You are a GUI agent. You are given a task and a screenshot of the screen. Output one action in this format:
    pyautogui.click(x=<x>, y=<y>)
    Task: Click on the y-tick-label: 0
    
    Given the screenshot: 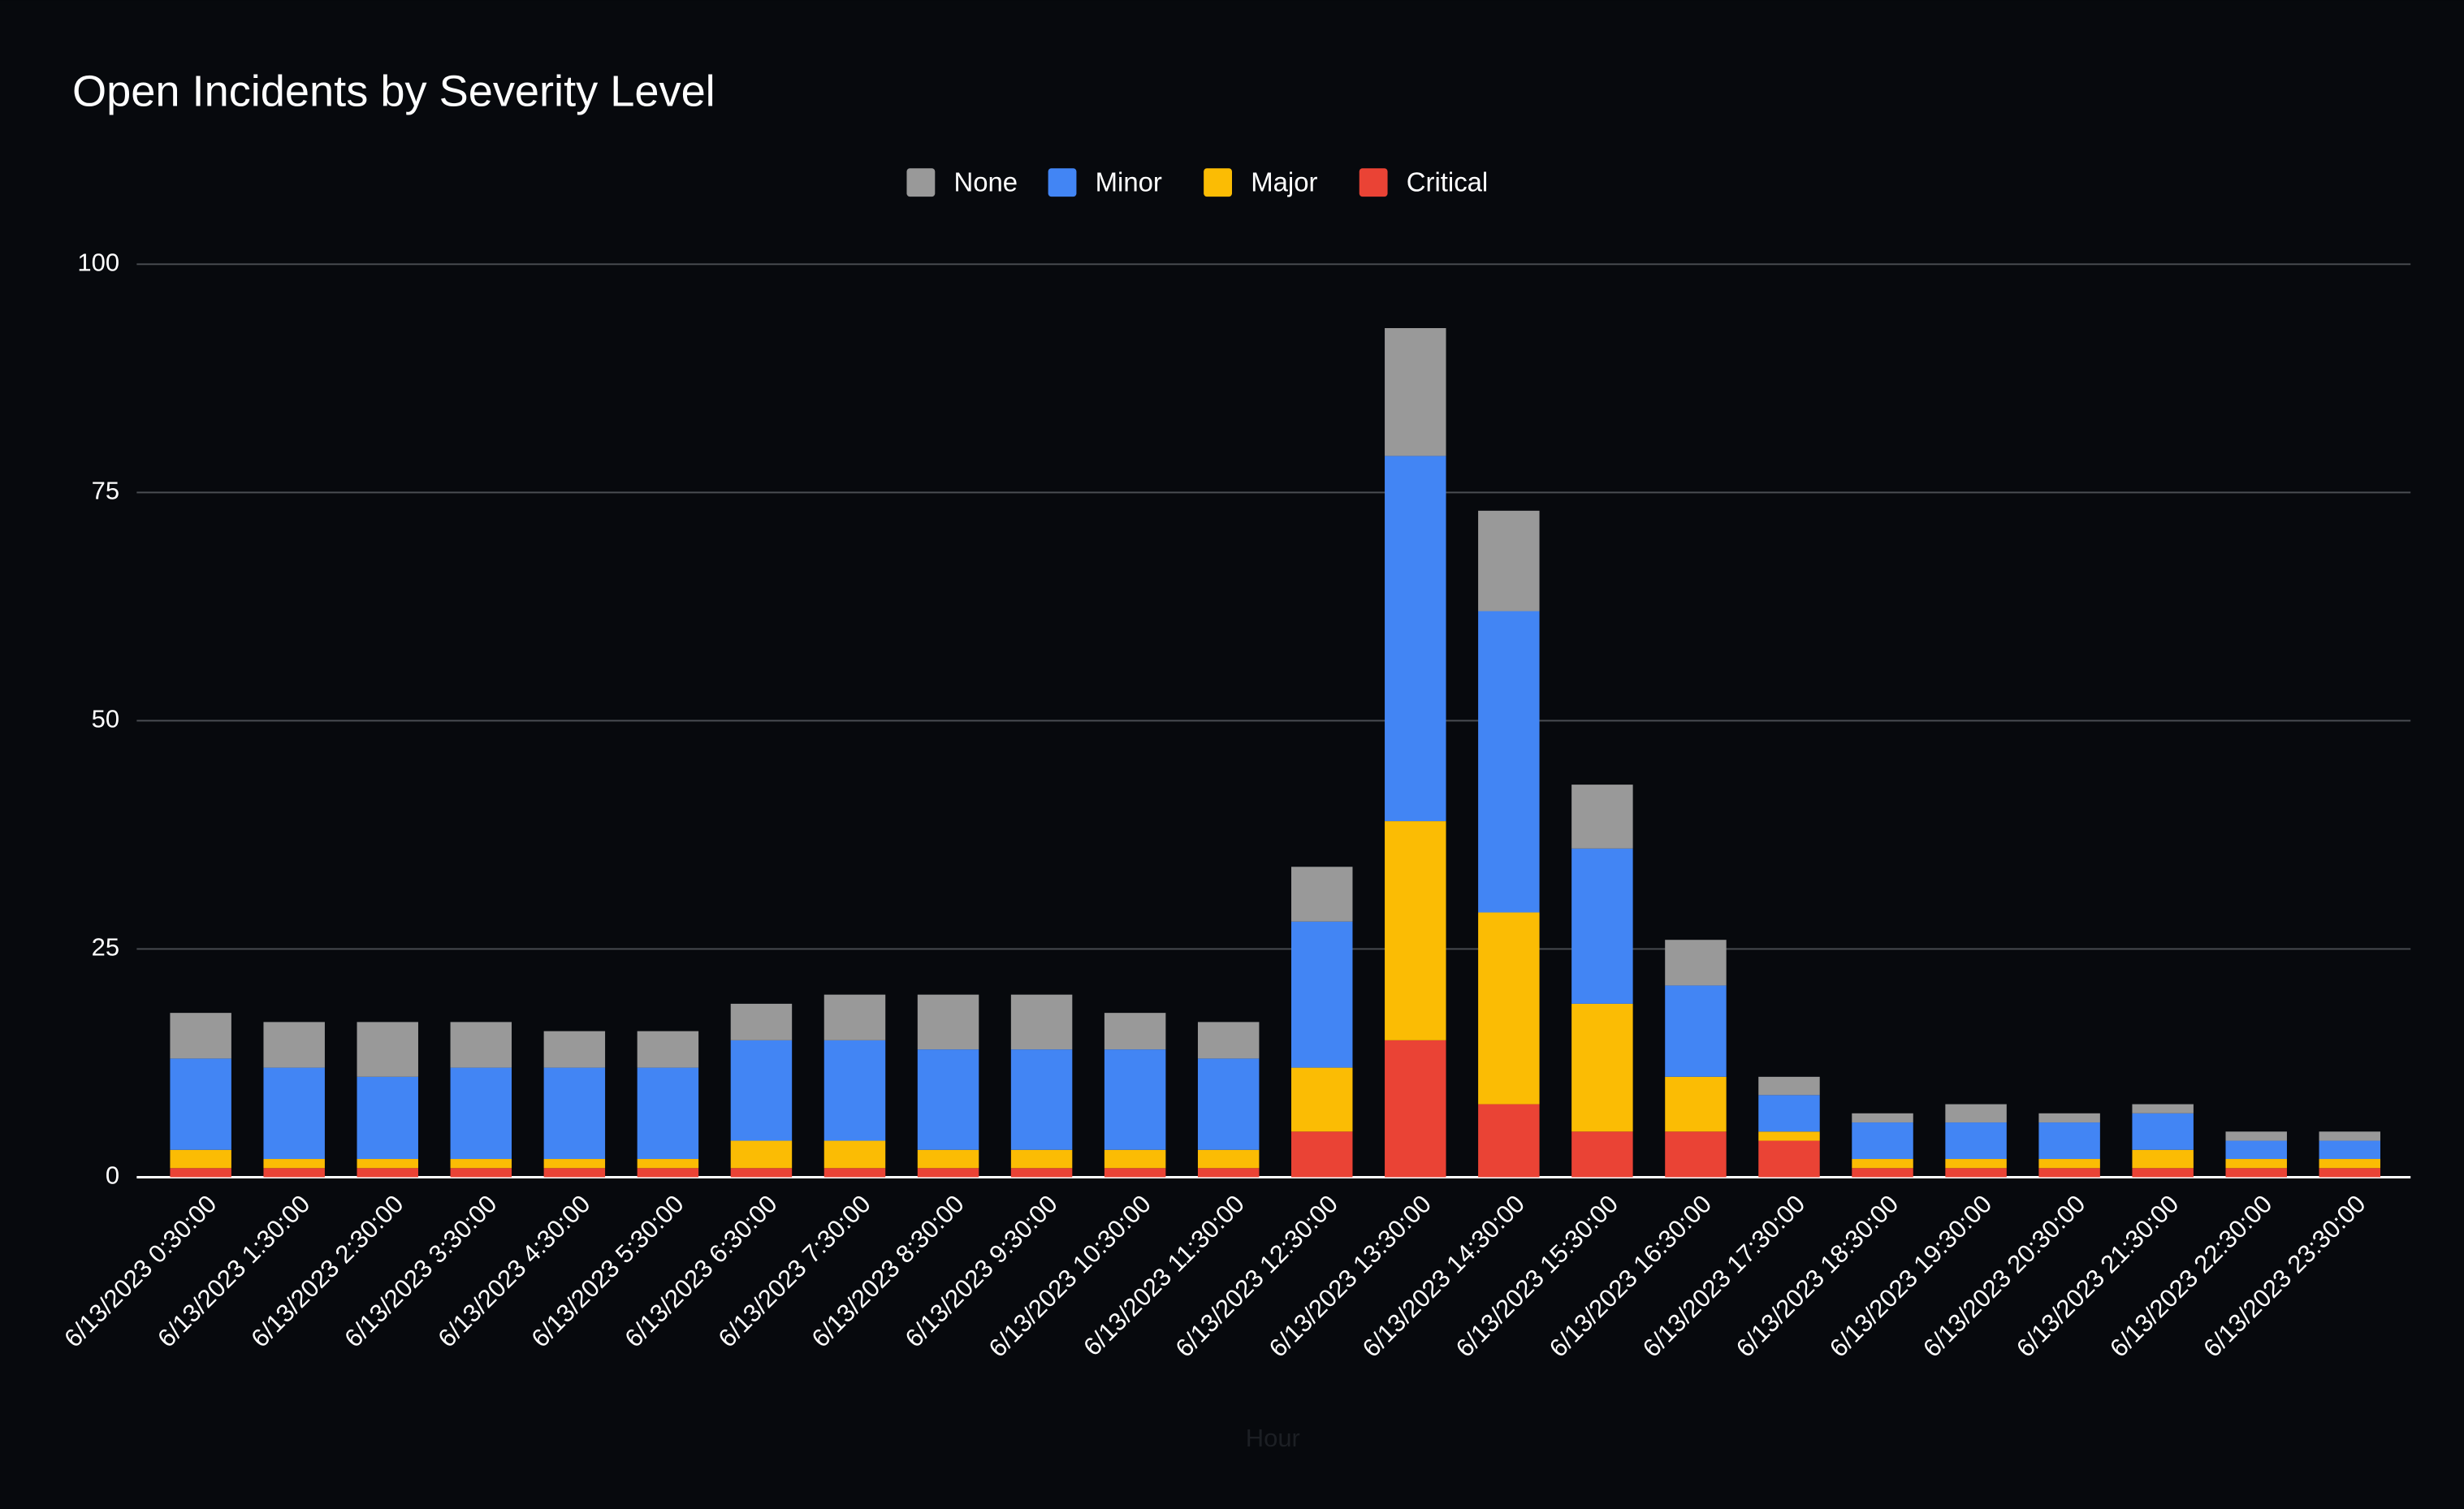 What is the action you would take?
    pyautogui.click(x=112, y=1175)
    